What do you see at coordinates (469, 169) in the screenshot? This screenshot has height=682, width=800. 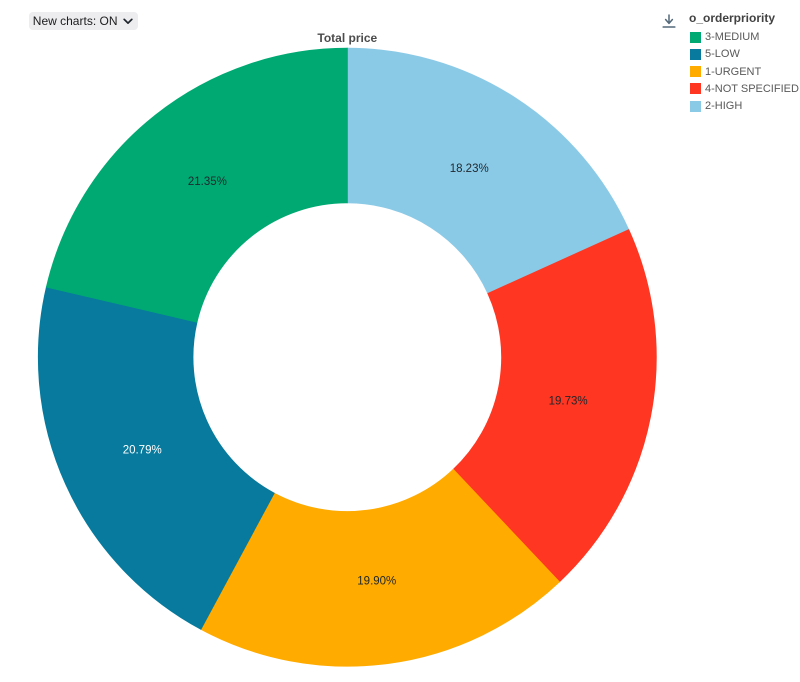 I see `svg-text: 18.23%` at bounding box center [469, 169].